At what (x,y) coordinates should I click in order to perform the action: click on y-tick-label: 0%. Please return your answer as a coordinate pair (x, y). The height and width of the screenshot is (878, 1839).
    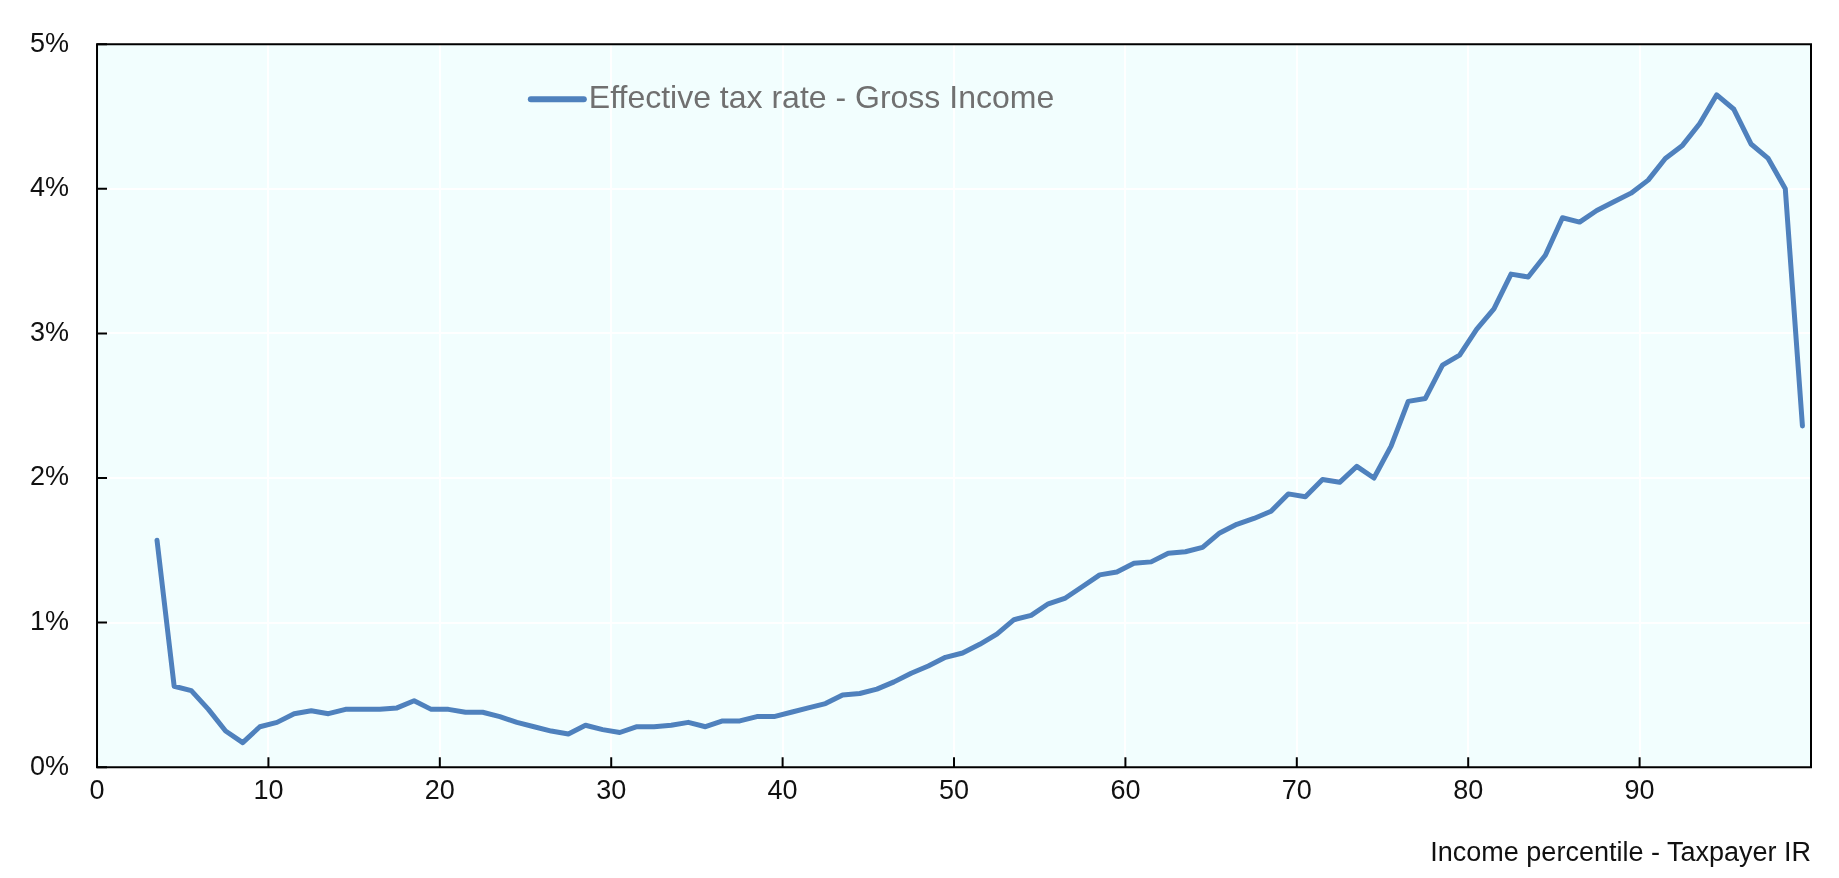
    Looking at the image, I should click on (49, 765).